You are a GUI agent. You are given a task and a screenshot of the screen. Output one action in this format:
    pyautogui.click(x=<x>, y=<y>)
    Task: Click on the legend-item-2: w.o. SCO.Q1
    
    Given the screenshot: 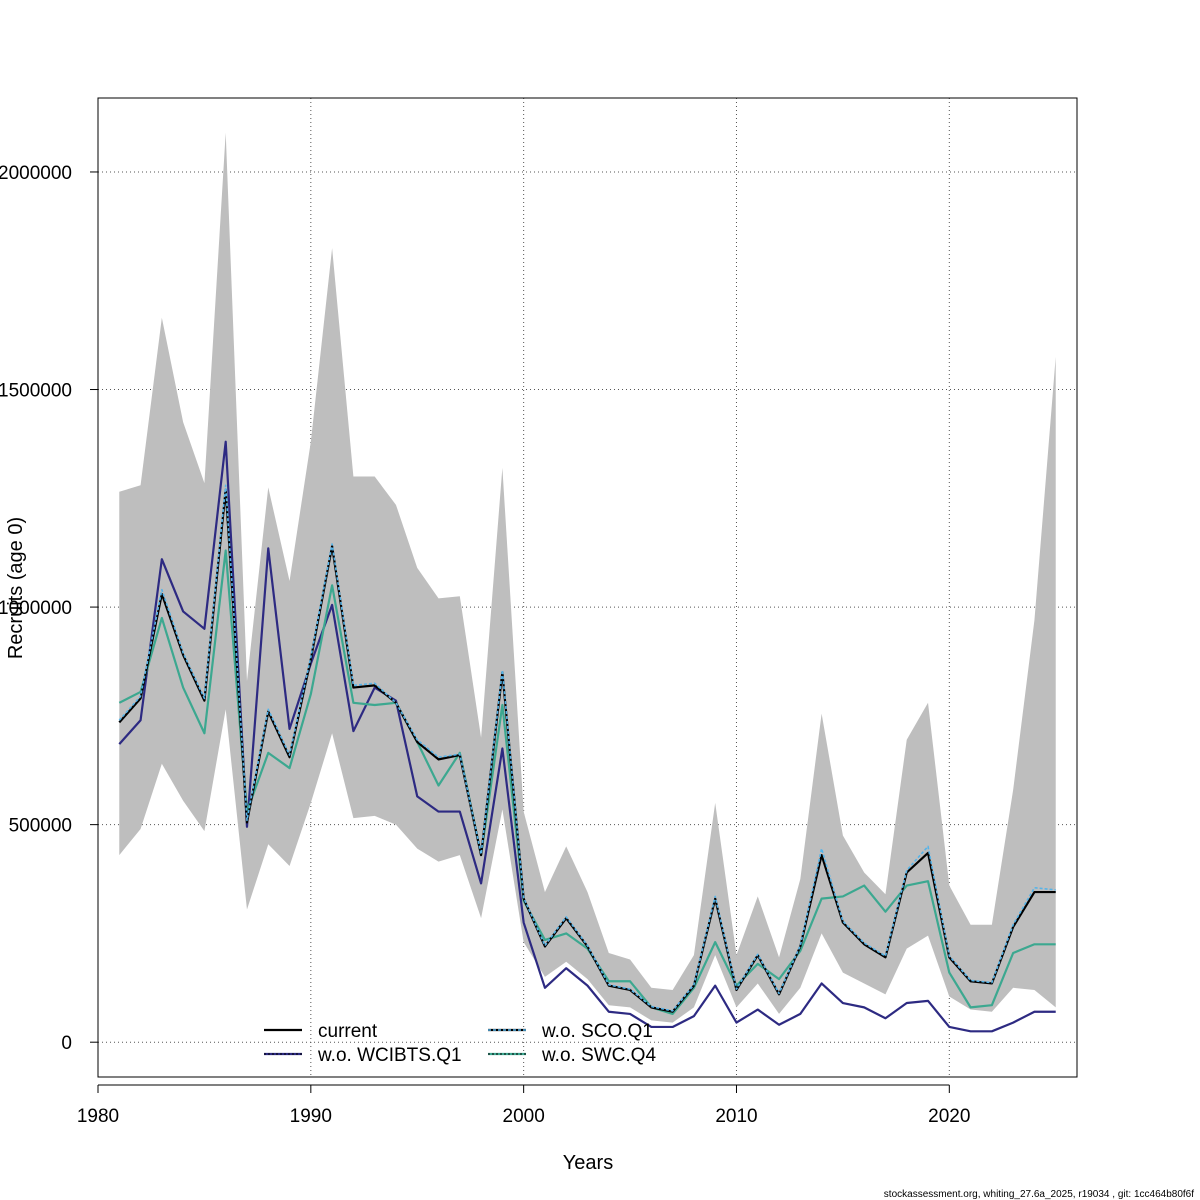 What is the action you would take?
    pyautogui.click(x=570, y=1031)
    